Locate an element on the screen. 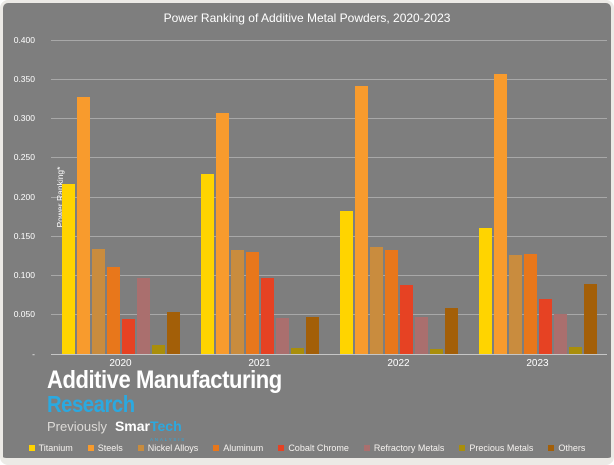 This screenshot has height=465, width=614. legend-item-others: Others is located at coordinates (566, 448).